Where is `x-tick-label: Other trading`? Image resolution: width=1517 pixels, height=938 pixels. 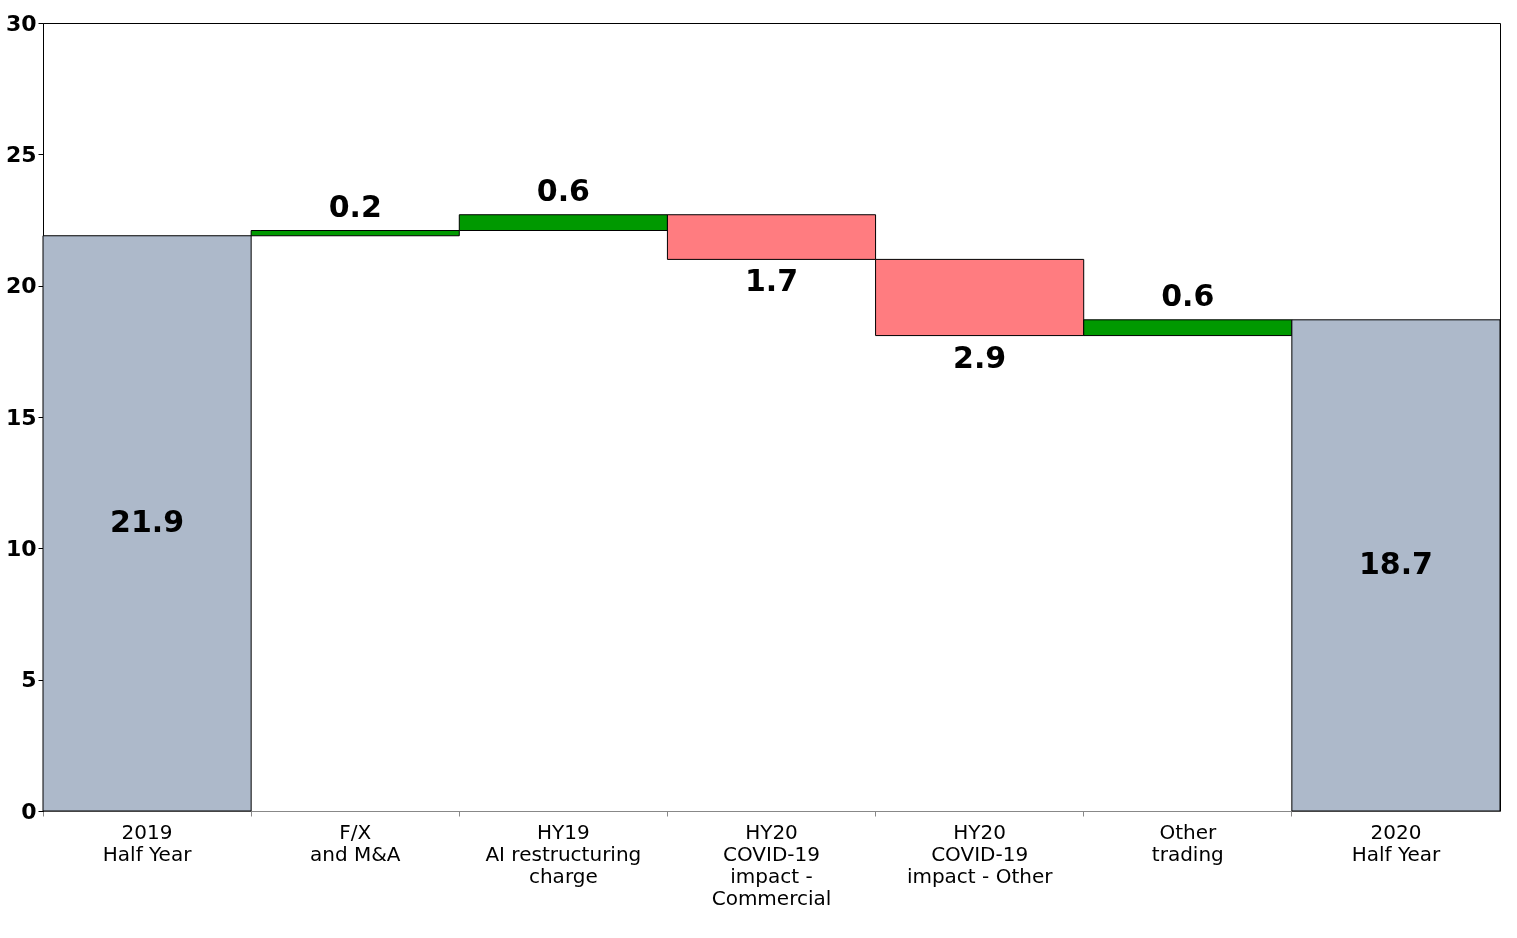 x-tick-label: Other trading is located at coordinates (1187, 842).